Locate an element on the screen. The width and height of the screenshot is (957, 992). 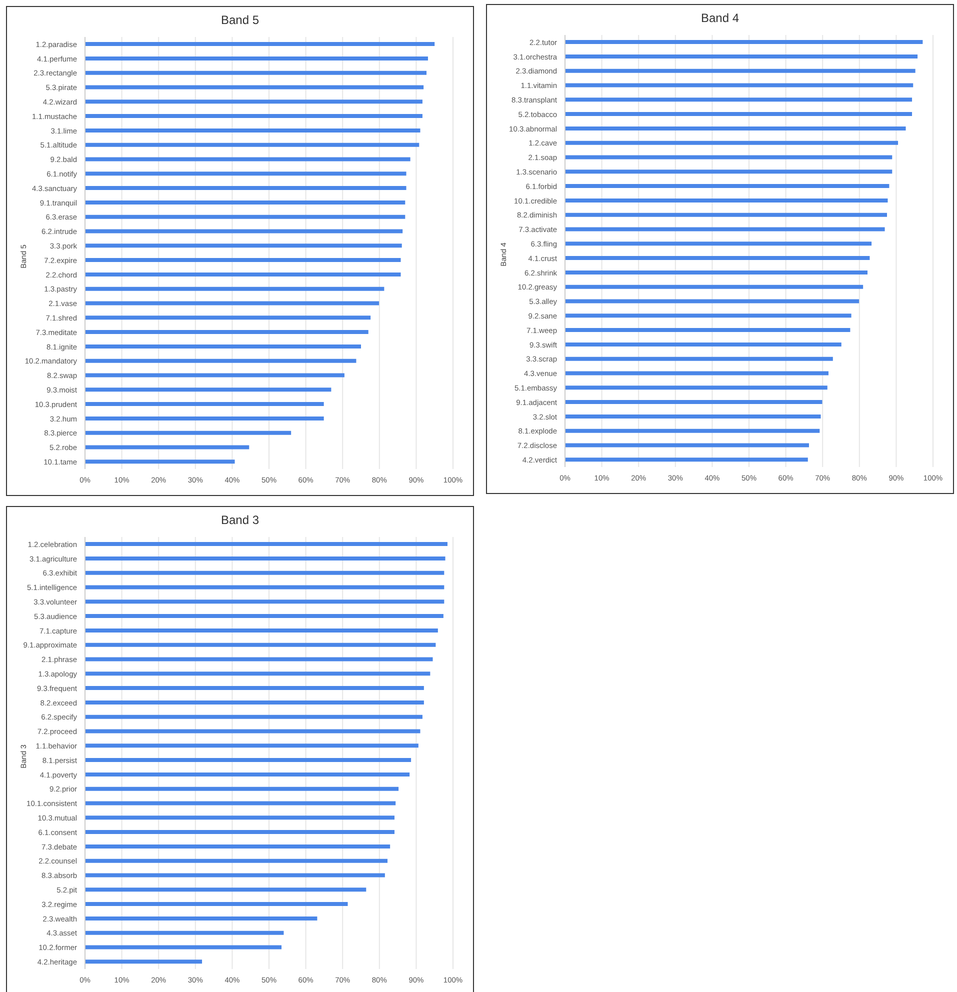
chart-title: Band 4 is located at coordinates (720, 18).